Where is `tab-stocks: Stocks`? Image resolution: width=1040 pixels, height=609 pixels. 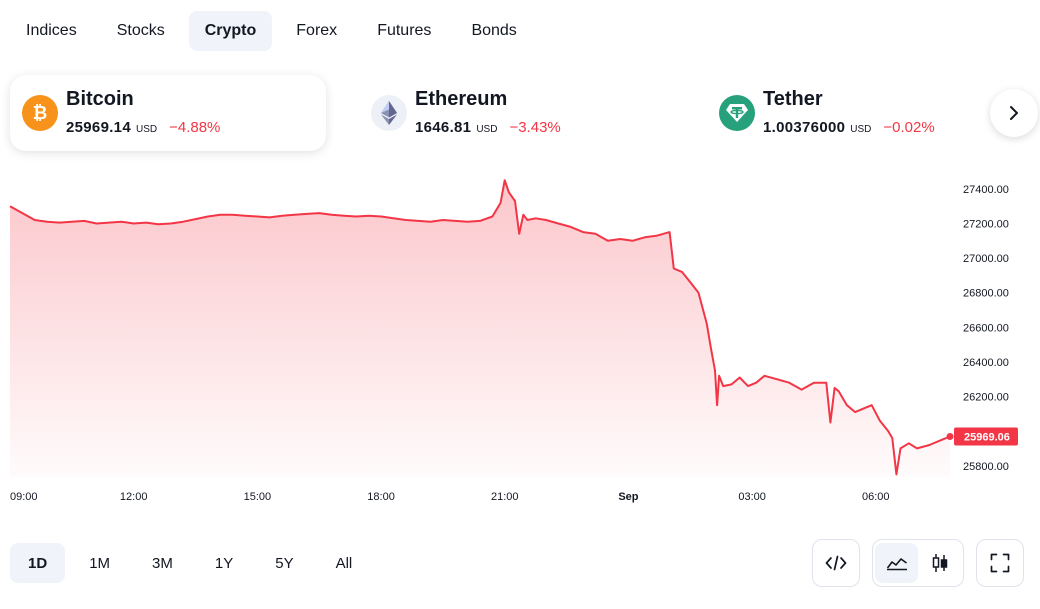 tab-stocks: Stocks is located at coordinates (140, 30).